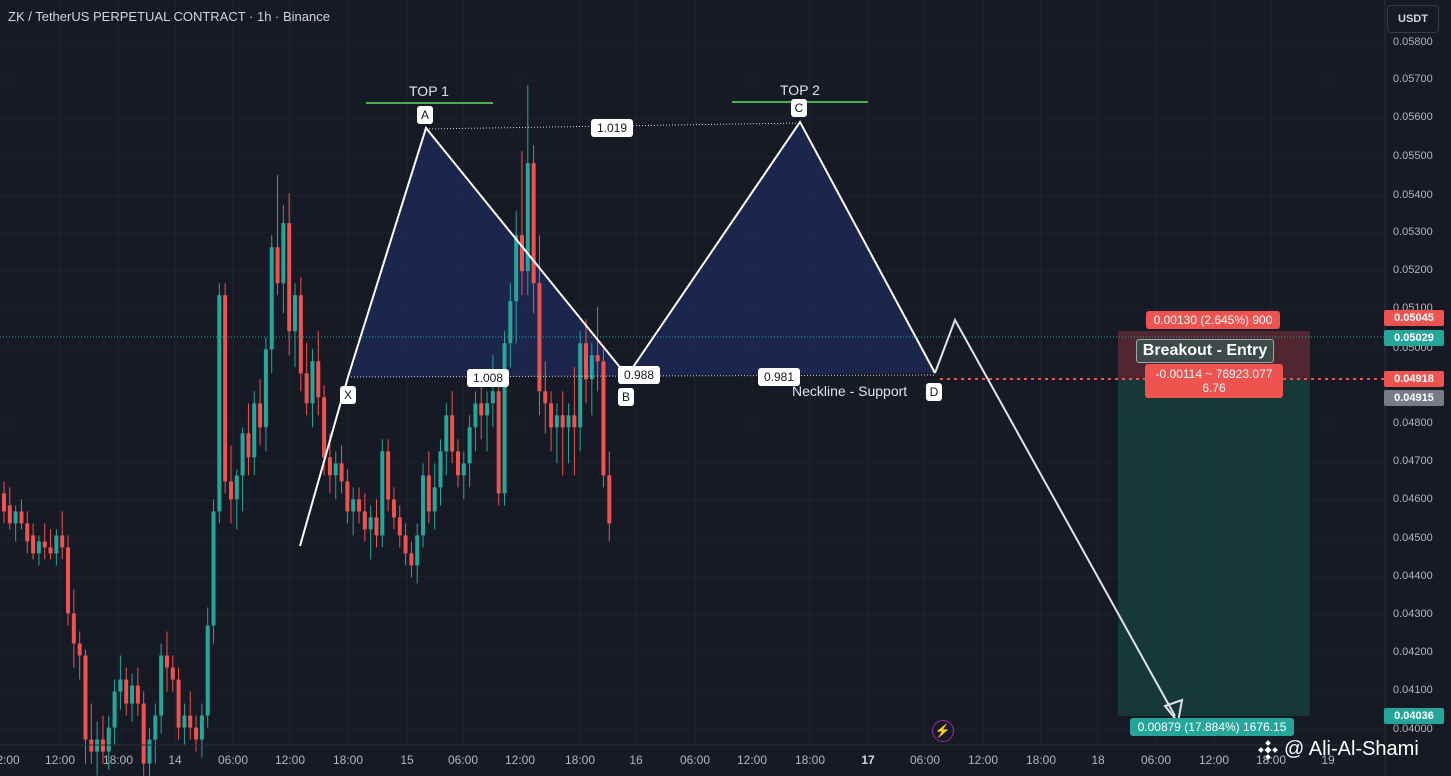  I want to click on price-tick-label: 0.04500, so click(1413, 538).